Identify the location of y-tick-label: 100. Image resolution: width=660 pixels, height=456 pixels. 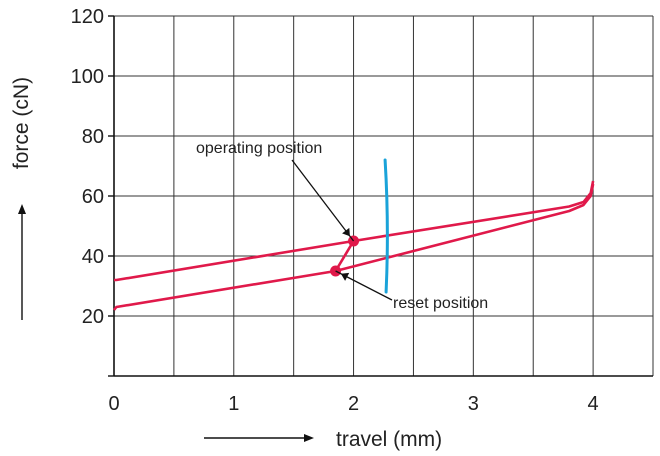
(87, 77).